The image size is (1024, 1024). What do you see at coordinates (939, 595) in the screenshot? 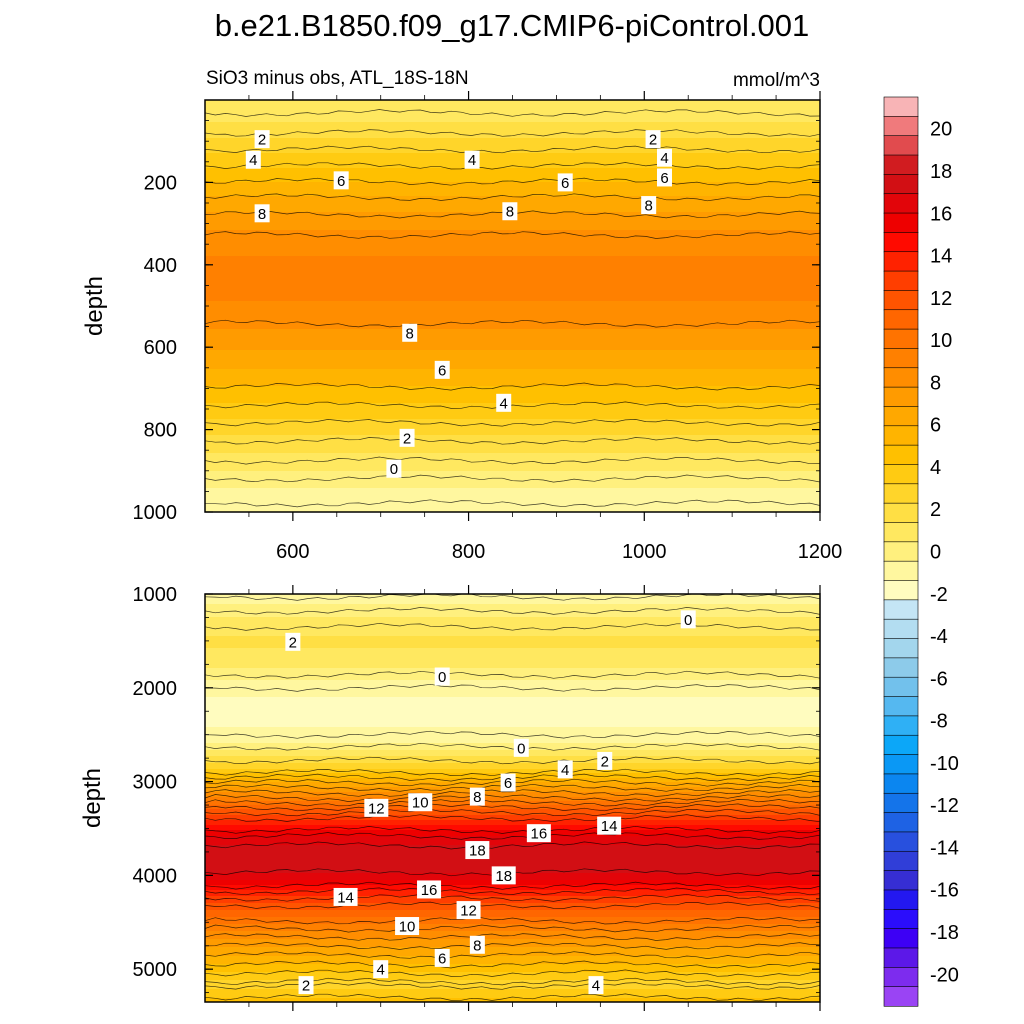
I see `colorbar-tick-label: -2` at bounding box center [939, 595].